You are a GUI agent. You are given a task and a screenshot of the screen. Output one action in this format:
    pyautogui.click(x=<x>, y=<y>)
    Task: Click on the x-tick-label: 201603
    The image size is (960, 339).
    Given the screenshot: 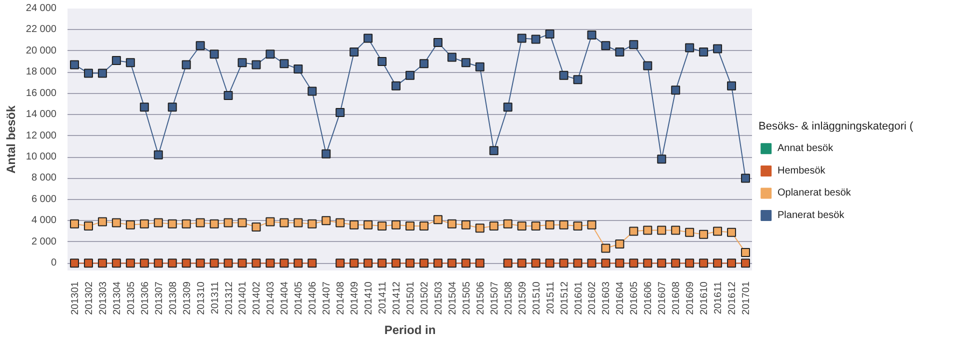 What is the action you would take?
    pyautogui.click(x=606, y=298)
    